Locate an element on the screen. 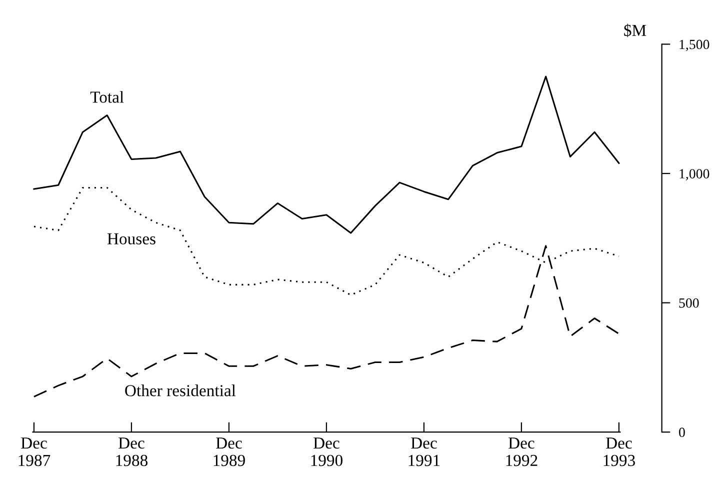 This screenshot has width=712, height=491. y-axis-title: $M is located at coordinates (635, 31).